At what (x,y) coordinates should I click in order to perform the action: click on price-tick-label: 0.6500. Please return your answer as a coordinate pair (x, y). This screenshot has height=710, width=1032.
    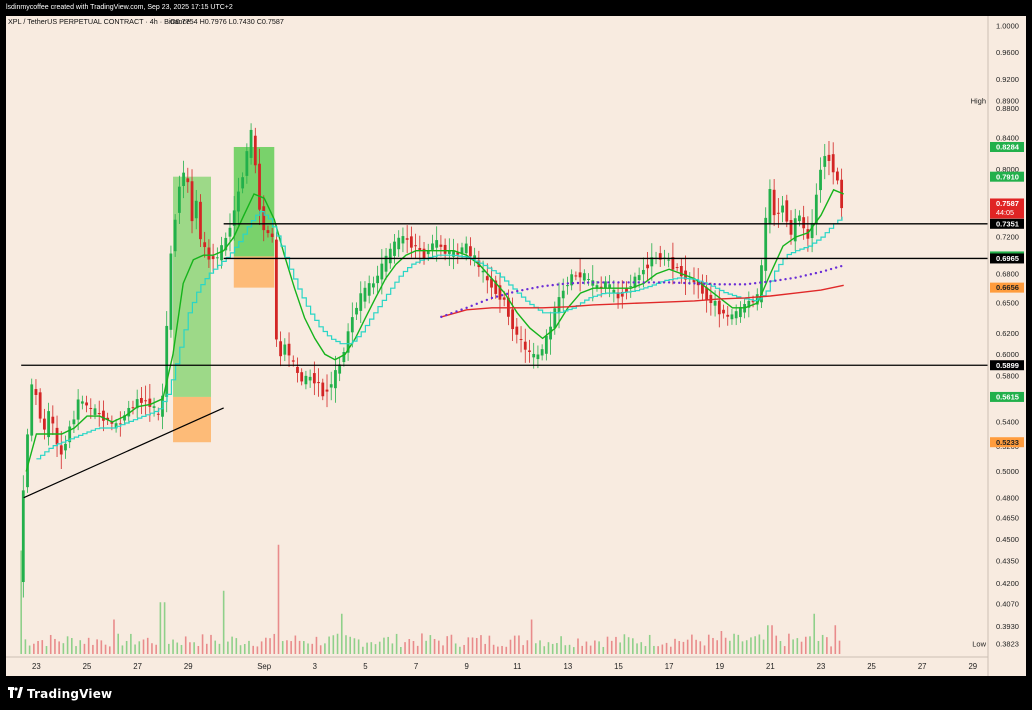
    Looking at the image, I should click on (1007, 302).